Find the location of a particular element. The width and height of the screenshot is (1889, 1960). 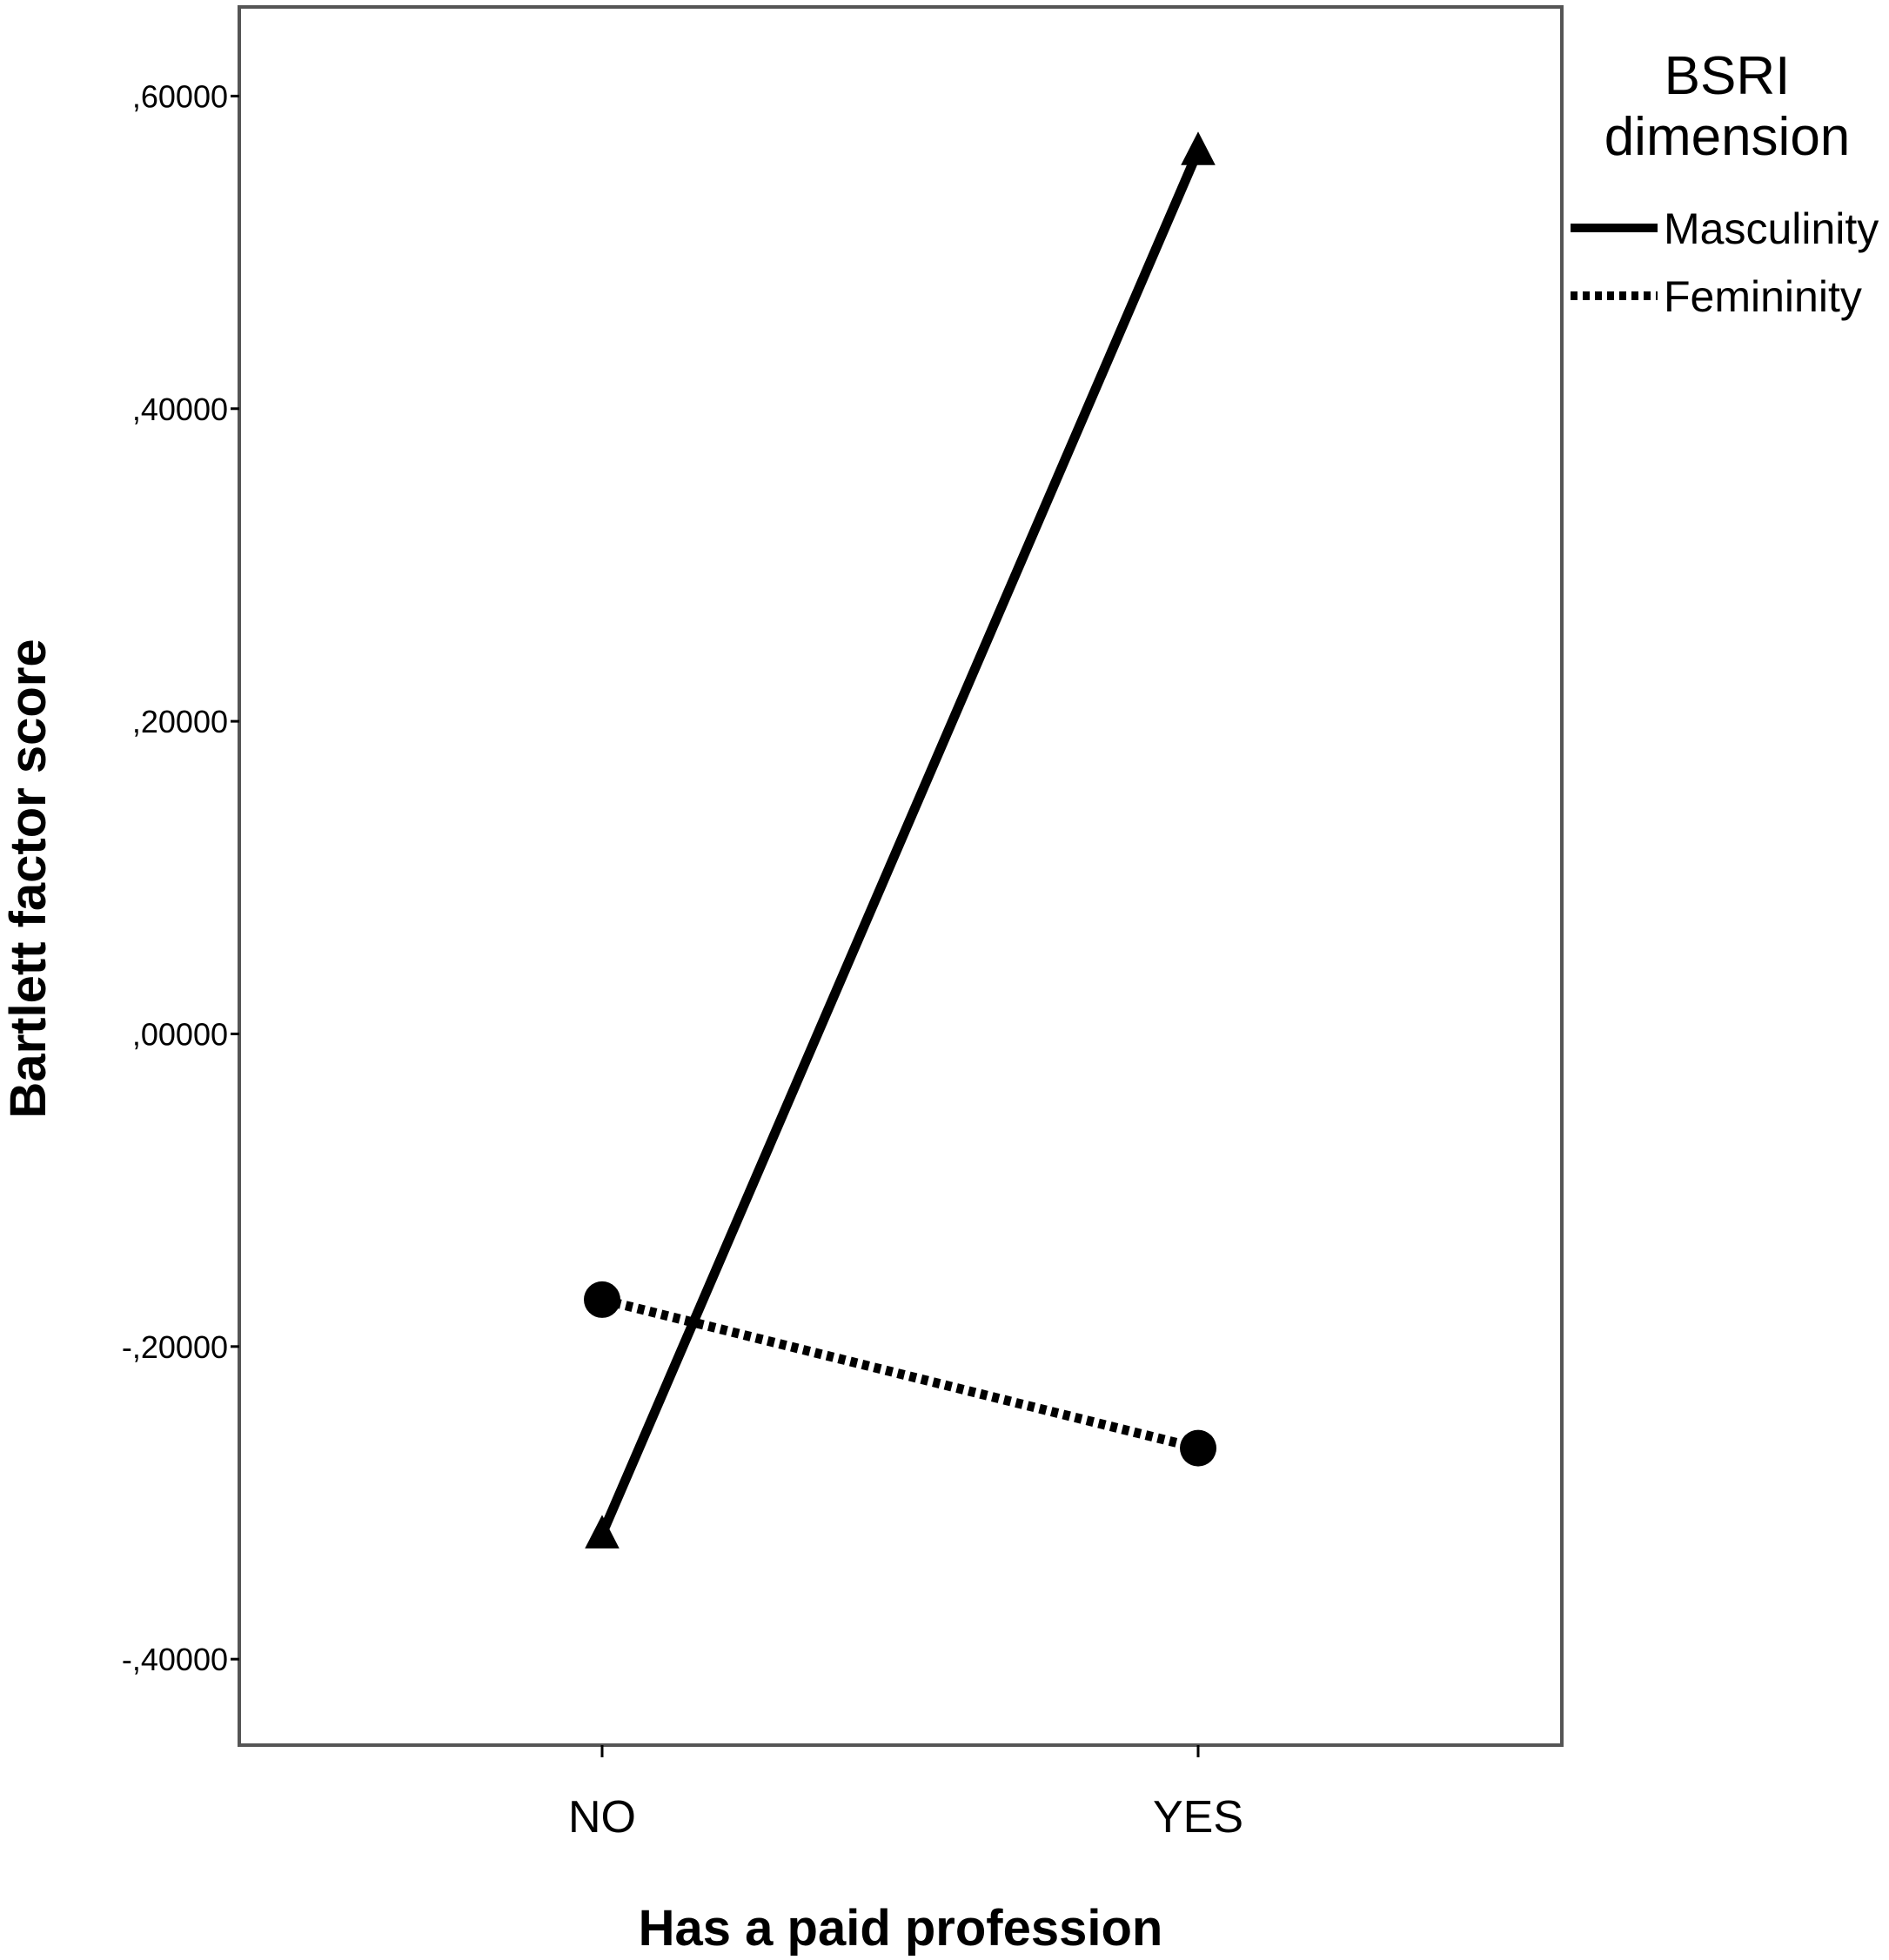

legend: BSRI dimension Masculinity Femininity is located at coordinates (1725, 184).